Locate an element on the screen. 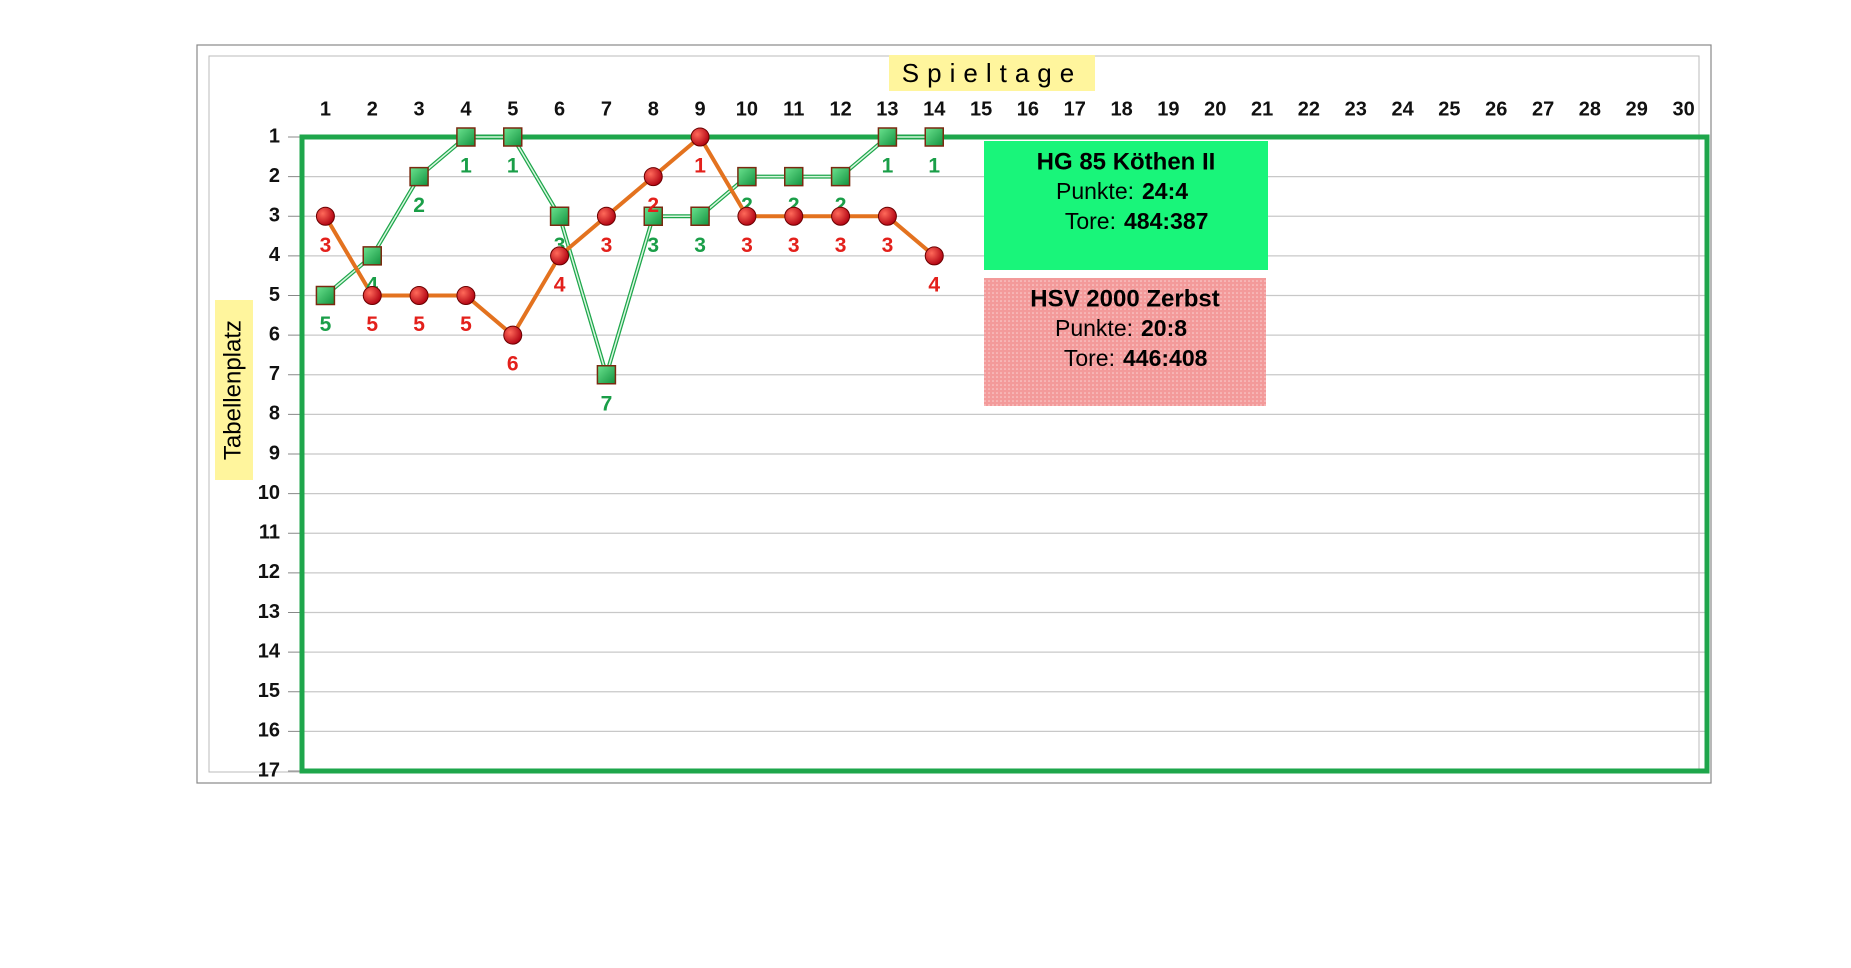 The image size is (1851, 968). y-tick-label: 6 is located at coordinates (274, 334).